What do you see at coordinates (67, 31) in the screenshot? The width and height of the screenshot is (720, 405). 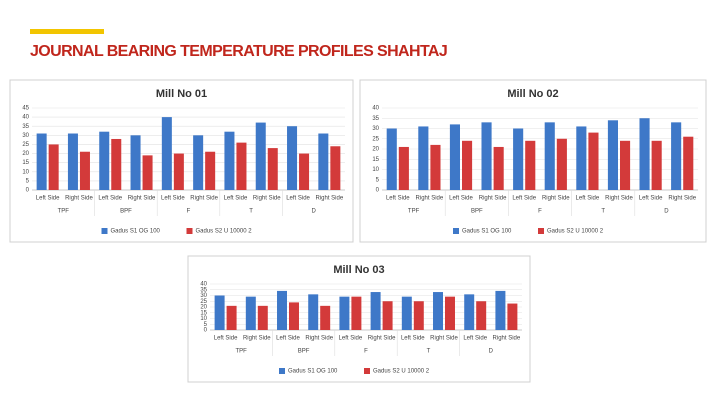 I see `accent-bar` at bounding box center [67, 31].